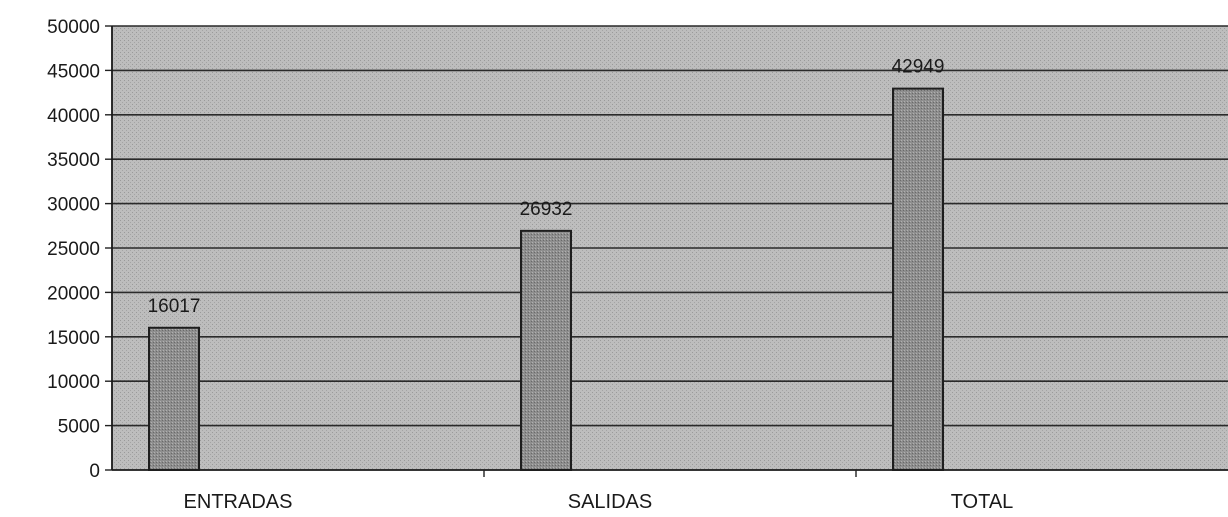 The height and width of the screenshot is (517, 1228). Describe the element at coordinates (73, 205) in the screenshot. I see `y-tick-label: 30000` at that location.